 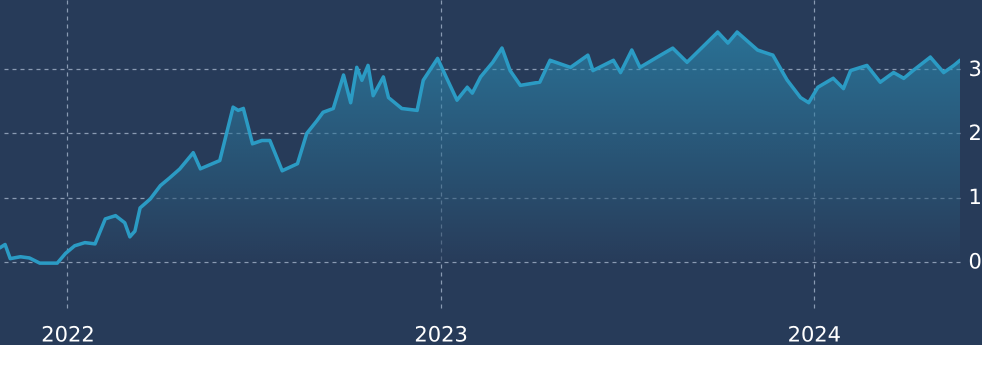 What do you see at coordinates (975, 261) in the screenshot?
I see `y-tick-label: 0` at bounding box center [975, 261].